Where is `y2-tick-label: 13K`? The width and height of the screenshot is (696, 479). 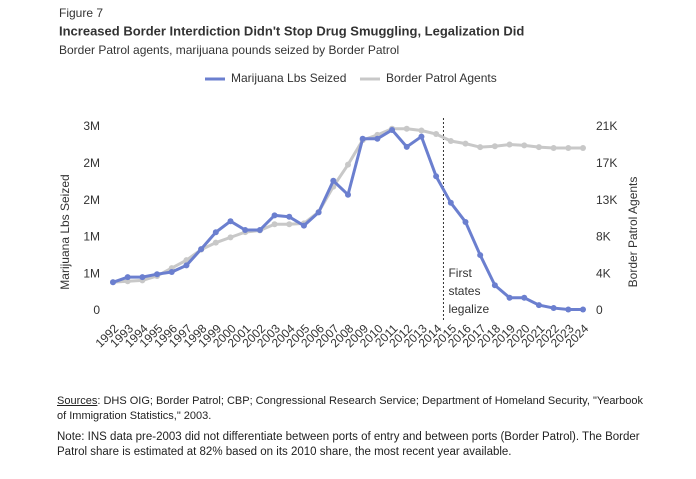 y2-tick-label: 13K is located at coordinates (606, 200).